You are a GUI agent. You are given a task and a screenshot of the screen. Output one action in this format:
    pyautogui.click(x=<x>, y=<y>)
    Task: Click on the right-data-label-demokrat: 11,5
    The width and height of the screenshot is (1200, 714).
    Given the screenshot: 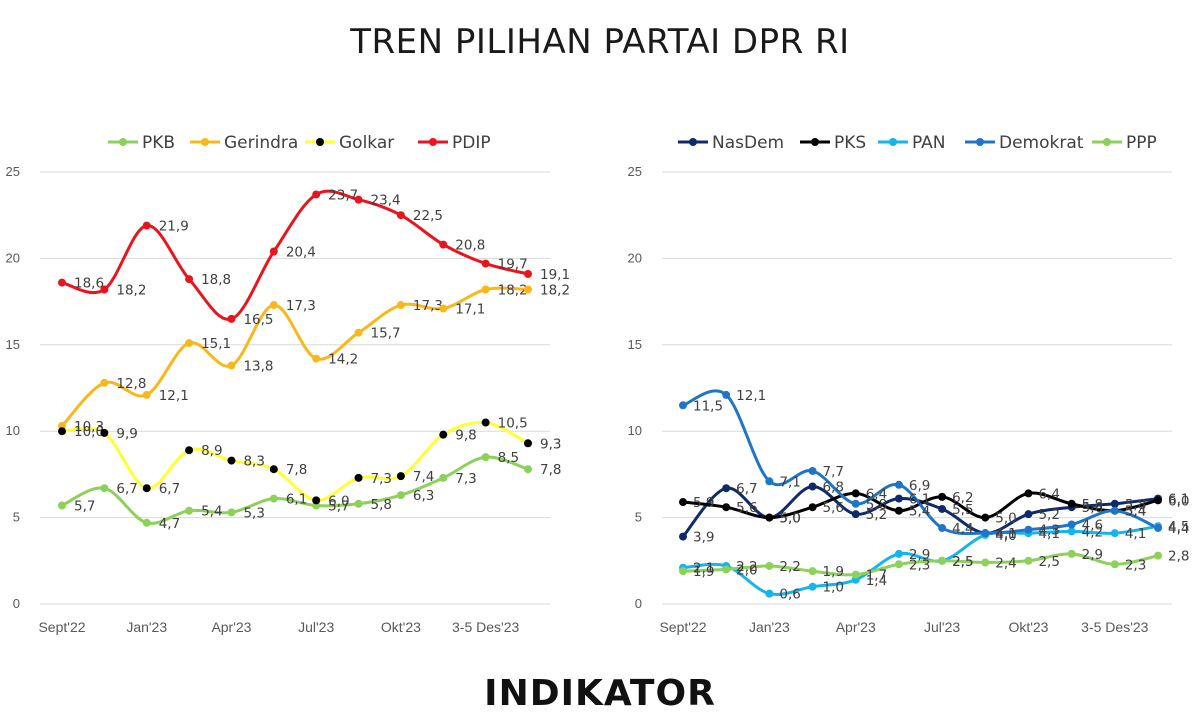 What is the action you would take?
    pyautogui.click(x=708, y=406)
    